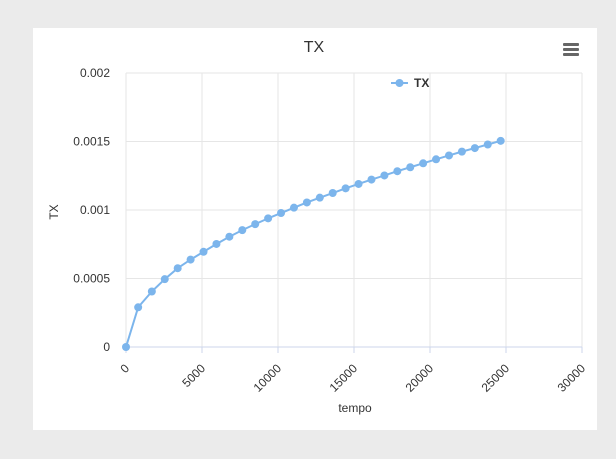  I want to click on x-tick-label: 0, so click(124, 368).